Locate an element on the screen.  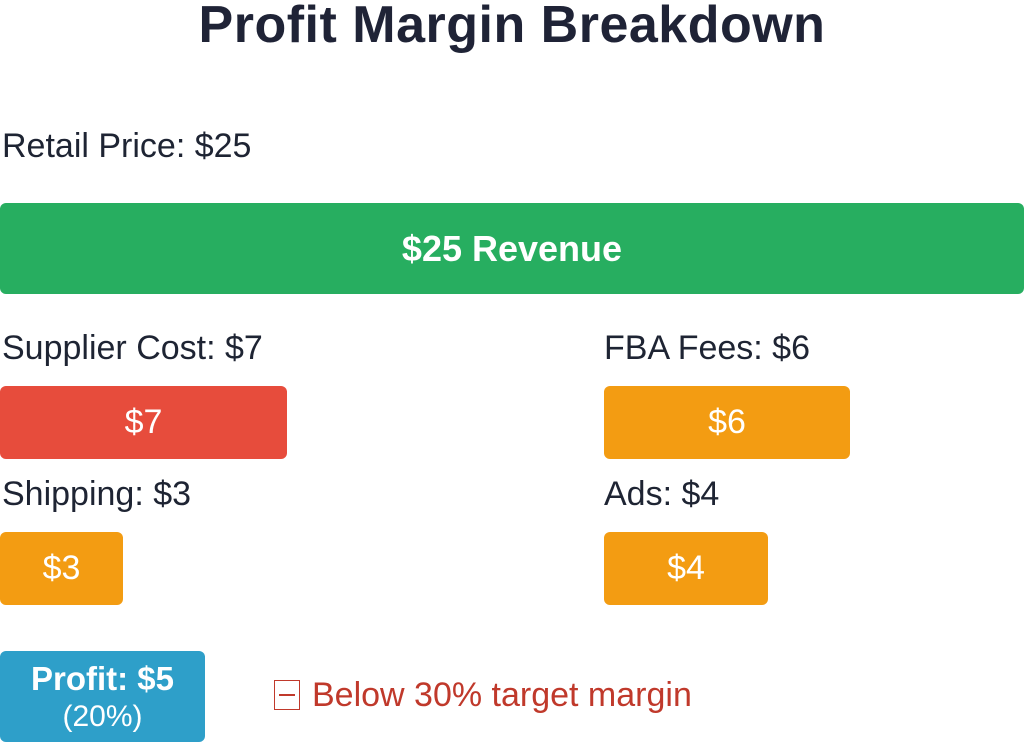
profit-box: Profit: $5 (20%) is located at coordinates (102, 696).